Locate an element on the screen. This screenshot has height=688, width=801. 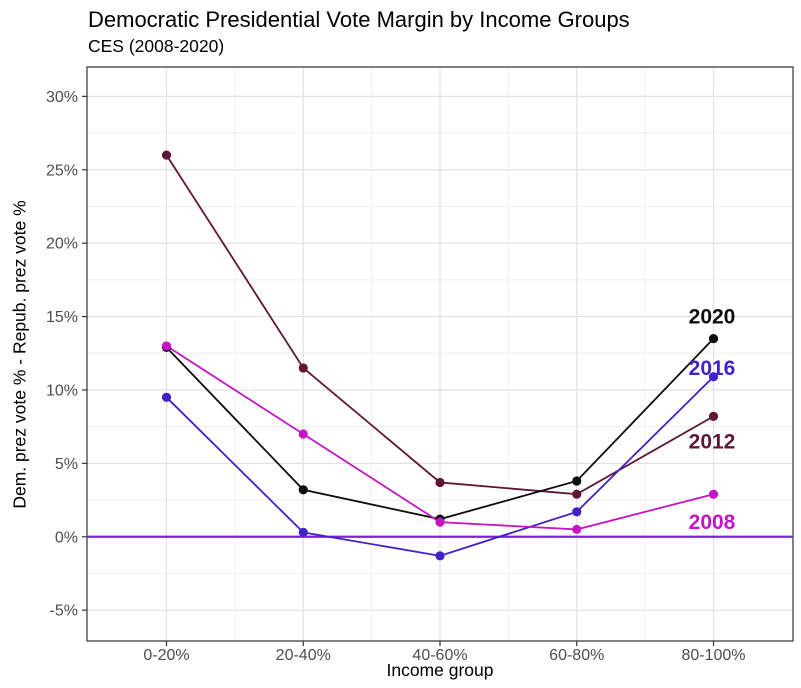
y-tick-label: -5% is located at coordinates (64, 611).